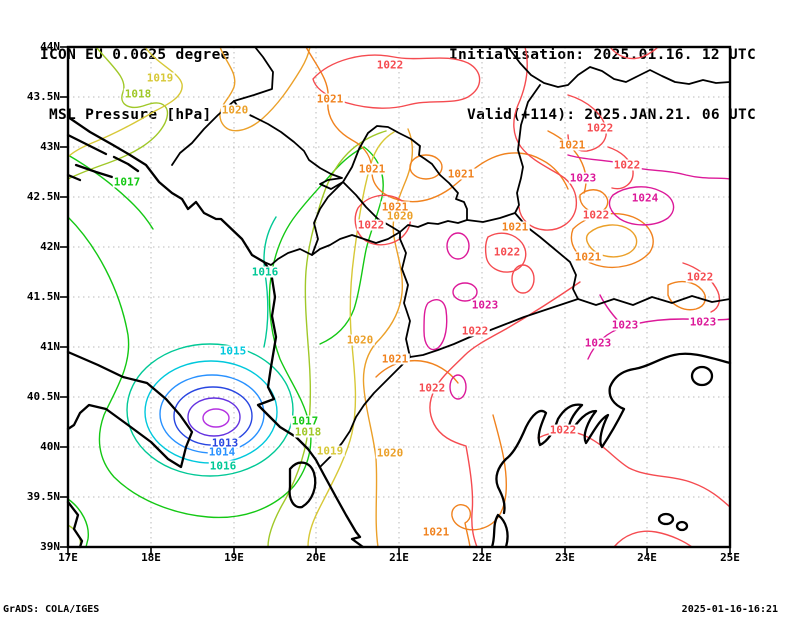 This screenshot has height=618, width=800. What do you see at coordinates (50, 146) in the screenshot?
I see `lat-tick-label: 43N` at bounding box center [50, 146].